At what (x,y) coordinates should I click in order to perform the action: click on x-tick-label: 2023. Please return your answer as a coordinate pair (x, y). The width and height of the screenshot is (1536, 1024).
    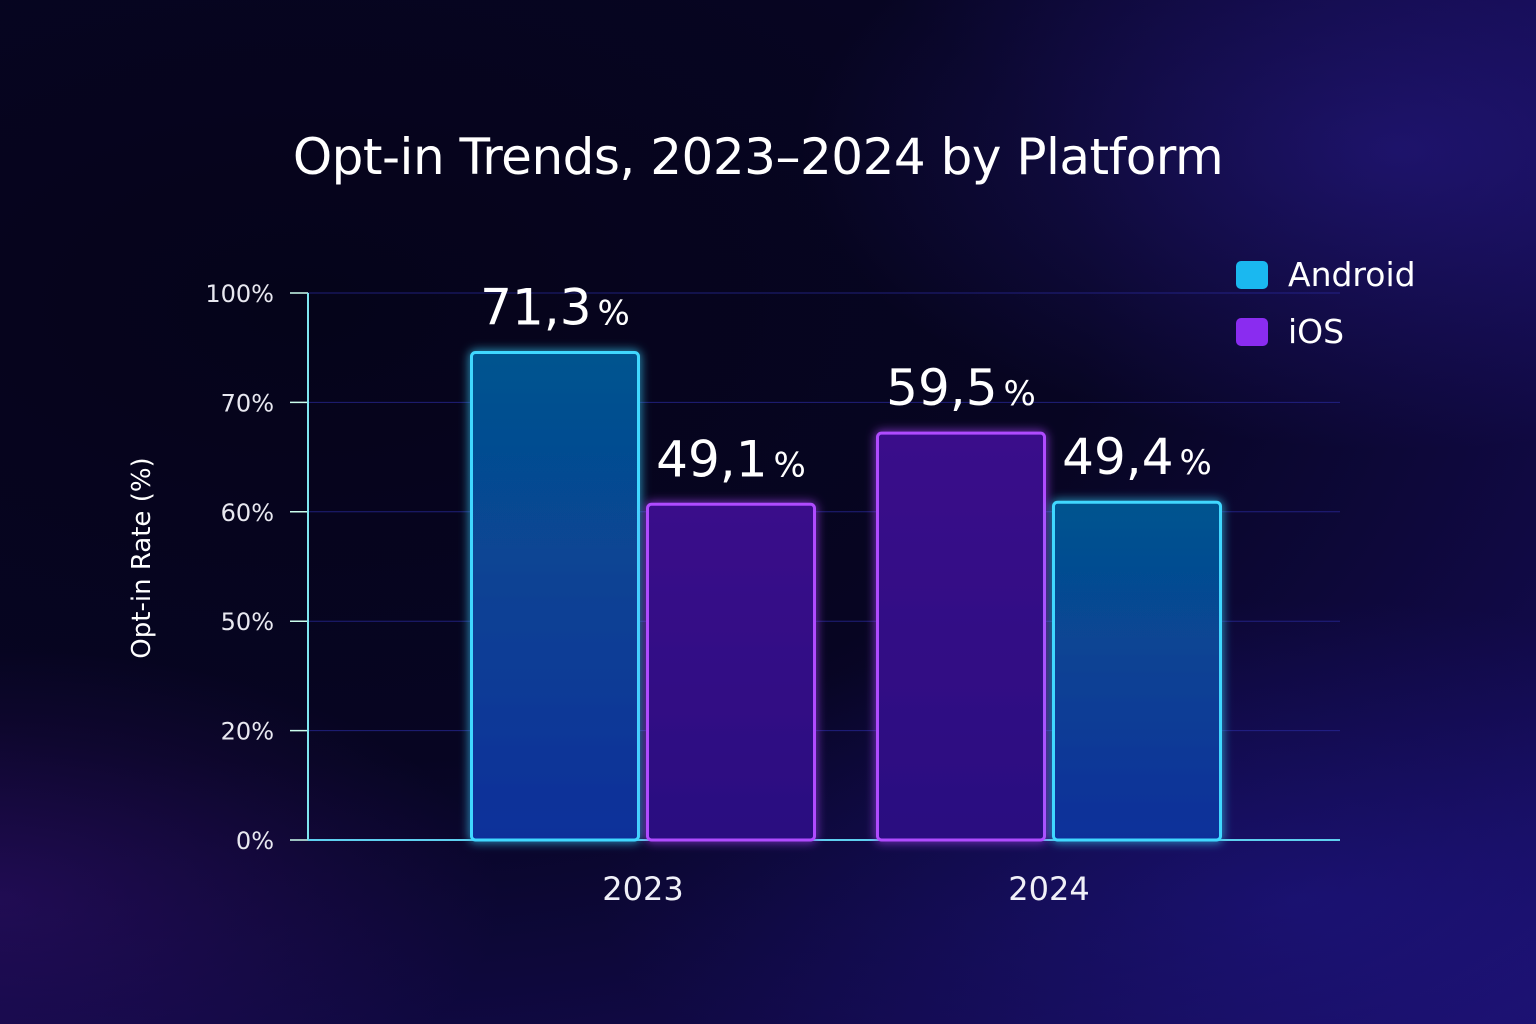
    Looking at the image, I should click on (642, 889).